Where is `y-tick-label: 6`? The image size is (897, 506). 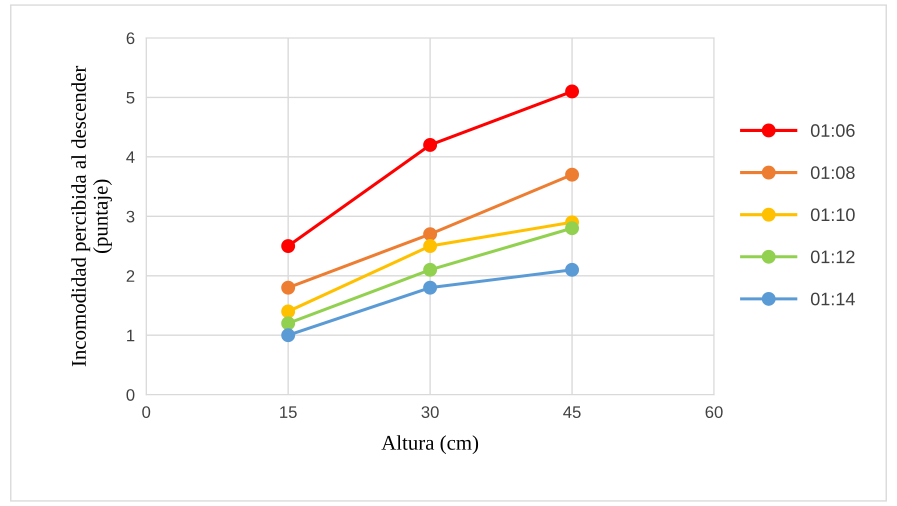 y-tick-label: 6 is located at coordinates (130, 38).